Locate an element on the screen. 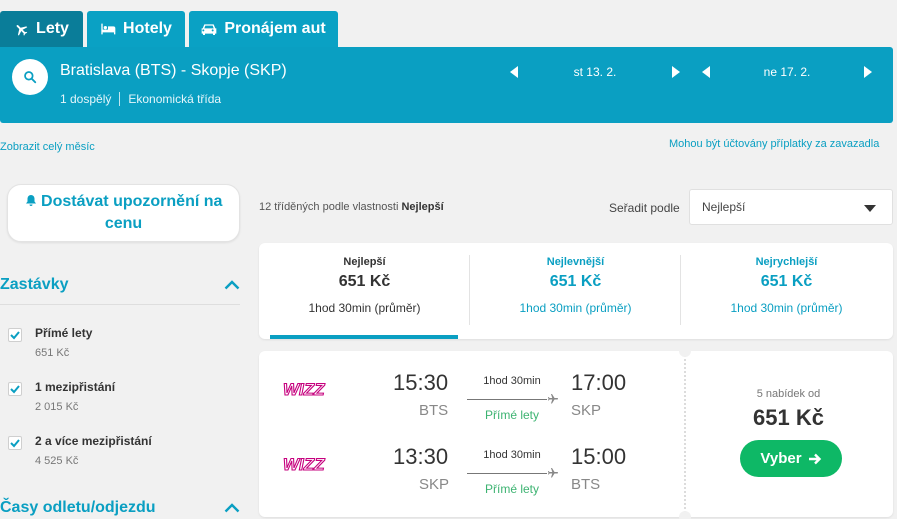 Image resolution: width=897 pixels, height=519 pixels. tab-hotels-label: Hotely is located at coordinates (147, 28).